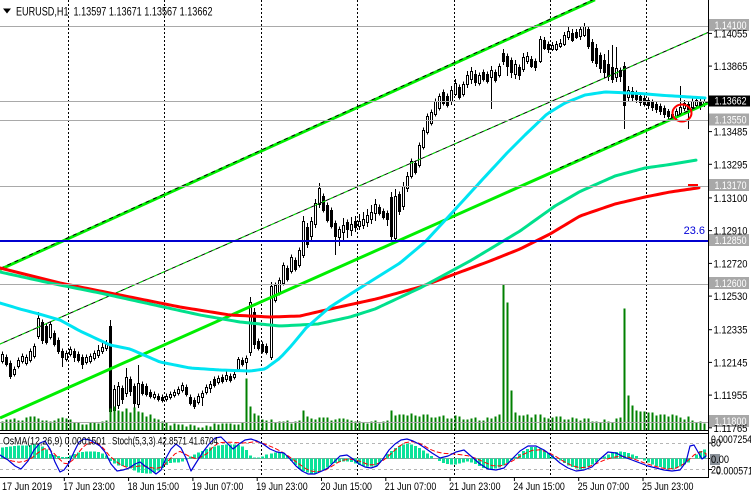  Describe the element at coordinates (143, 12) in the screenshot. I see `svg-text:1.13597 1.13671 1.13567 1.1366: 1.13597 1.13671 1.13567 1.13662` at that location.